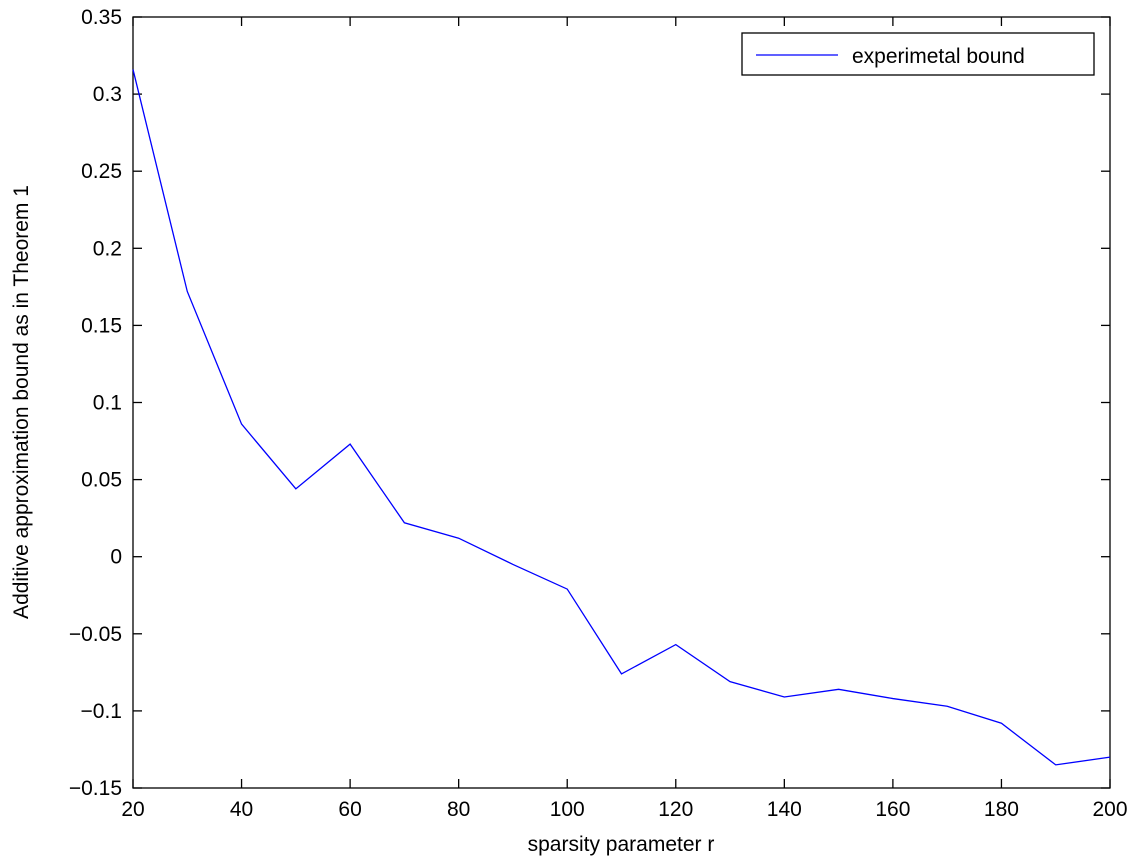 This screenshot has width=1135, height=861. What do you see at coordinates (1001, 809) in the screenshot?
I see `x-tick-label: 180` at bounding box center [1001, 809].